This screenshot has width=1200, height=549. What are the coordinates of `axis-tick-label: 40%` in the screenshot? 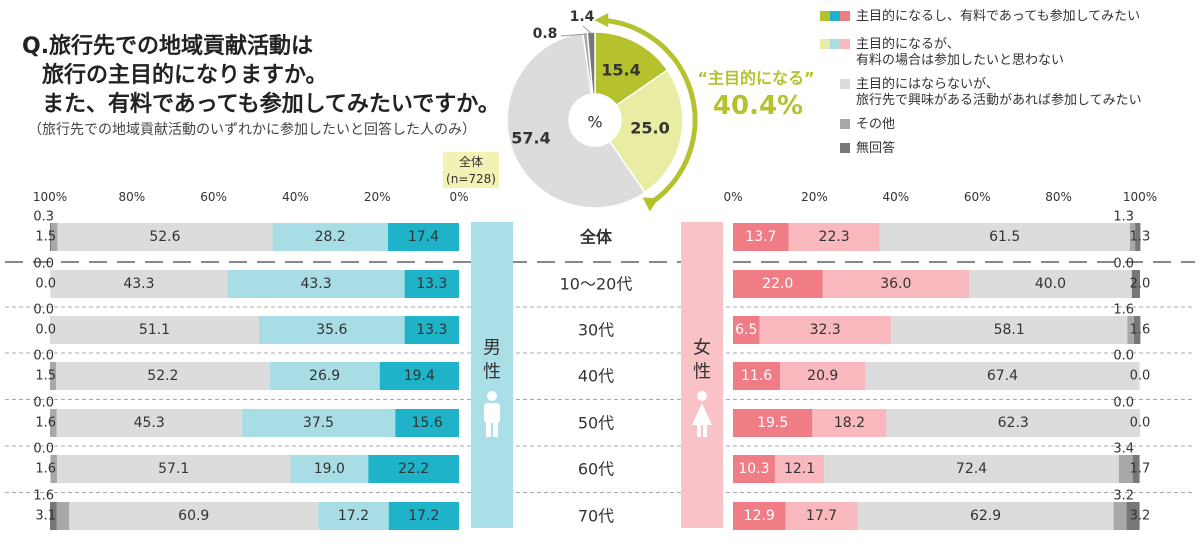 It's located at (895, 197).